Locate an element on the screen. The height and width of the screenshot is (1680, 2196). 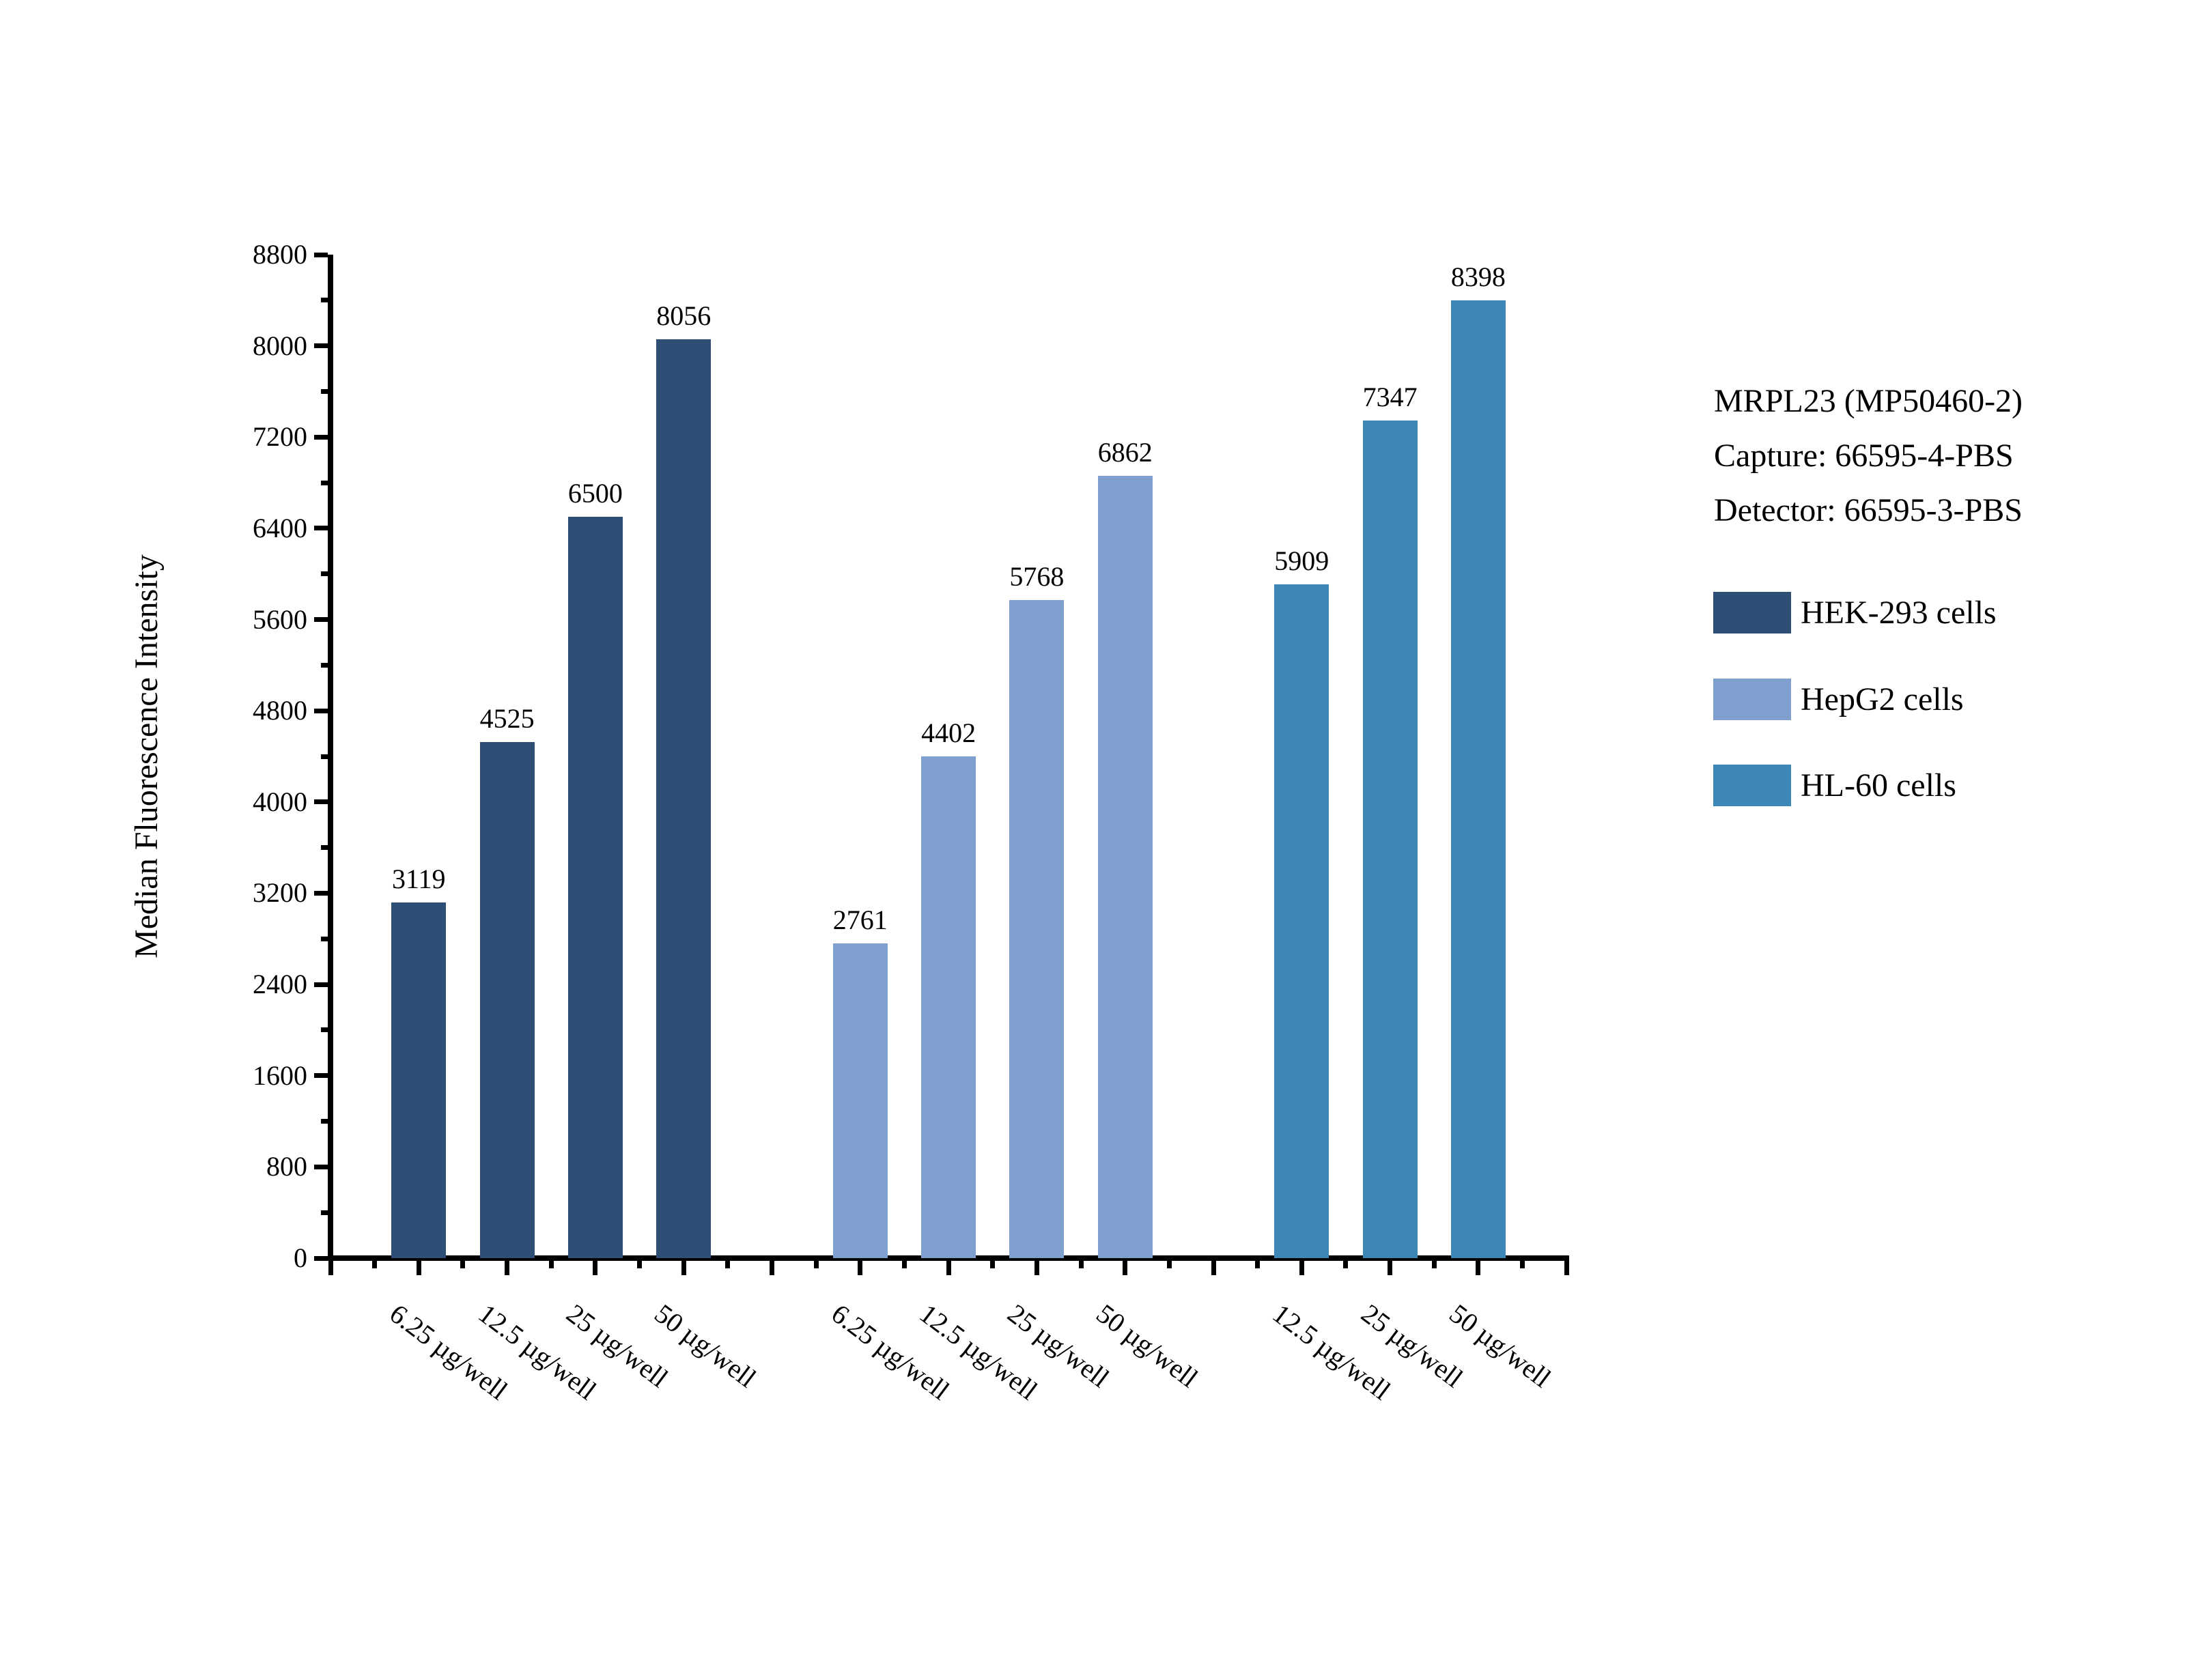
legend-label: HEK-293 cells is located at coordinates (1899, 613).